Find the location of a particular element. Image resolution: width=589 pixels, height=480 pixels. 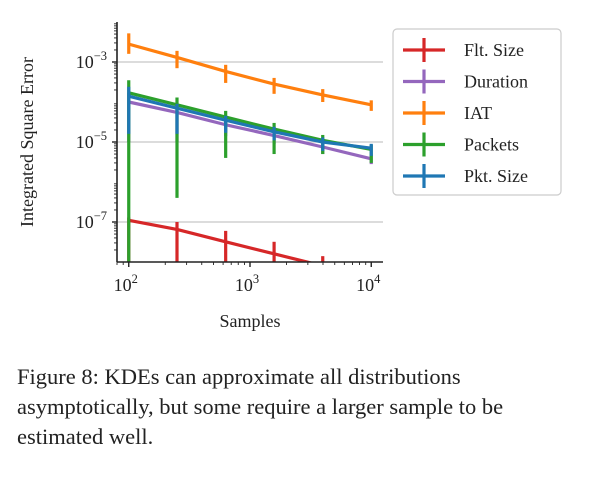

x-tick-label: 10⁴ is located at coordinates (368, 283).